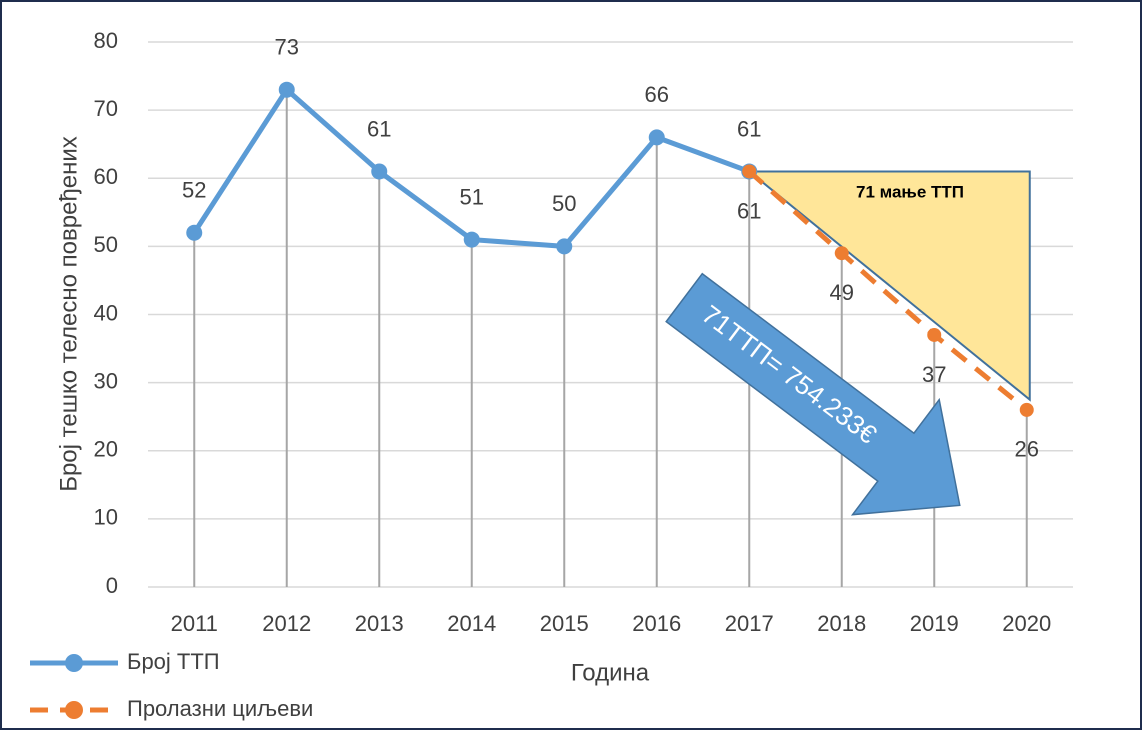 The height and width of the screenshot is (730, 1142). Describe the element at coordinates (194, 190) in the screenshot. I see `data-label: 52` at that location.